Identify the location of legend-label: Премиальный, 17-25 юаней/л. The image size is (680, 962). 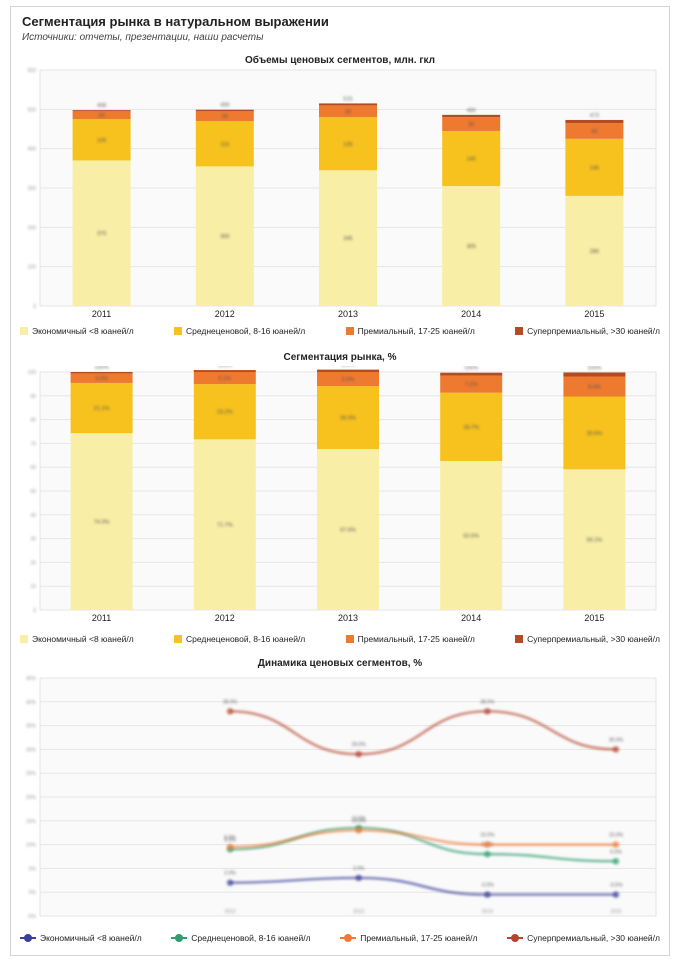
(416, 639).